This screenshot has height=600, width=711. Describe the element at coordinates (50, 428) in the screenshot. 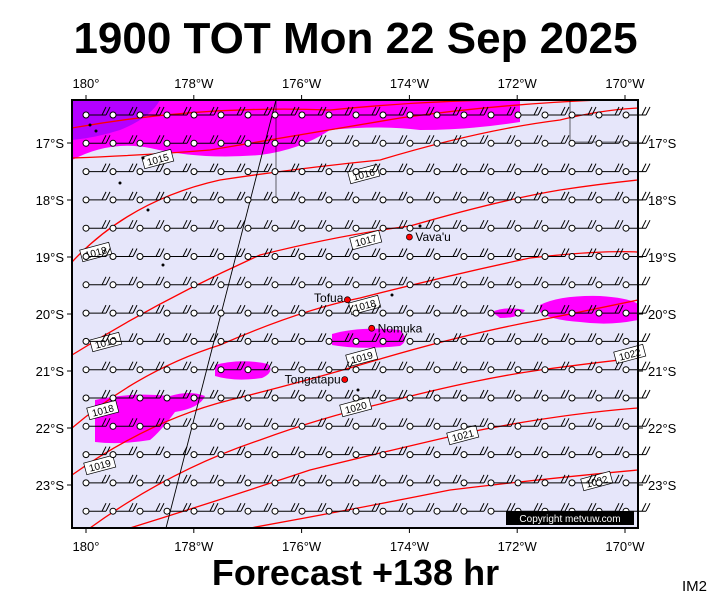

I see `lat-label-left: 22°S` at that location.